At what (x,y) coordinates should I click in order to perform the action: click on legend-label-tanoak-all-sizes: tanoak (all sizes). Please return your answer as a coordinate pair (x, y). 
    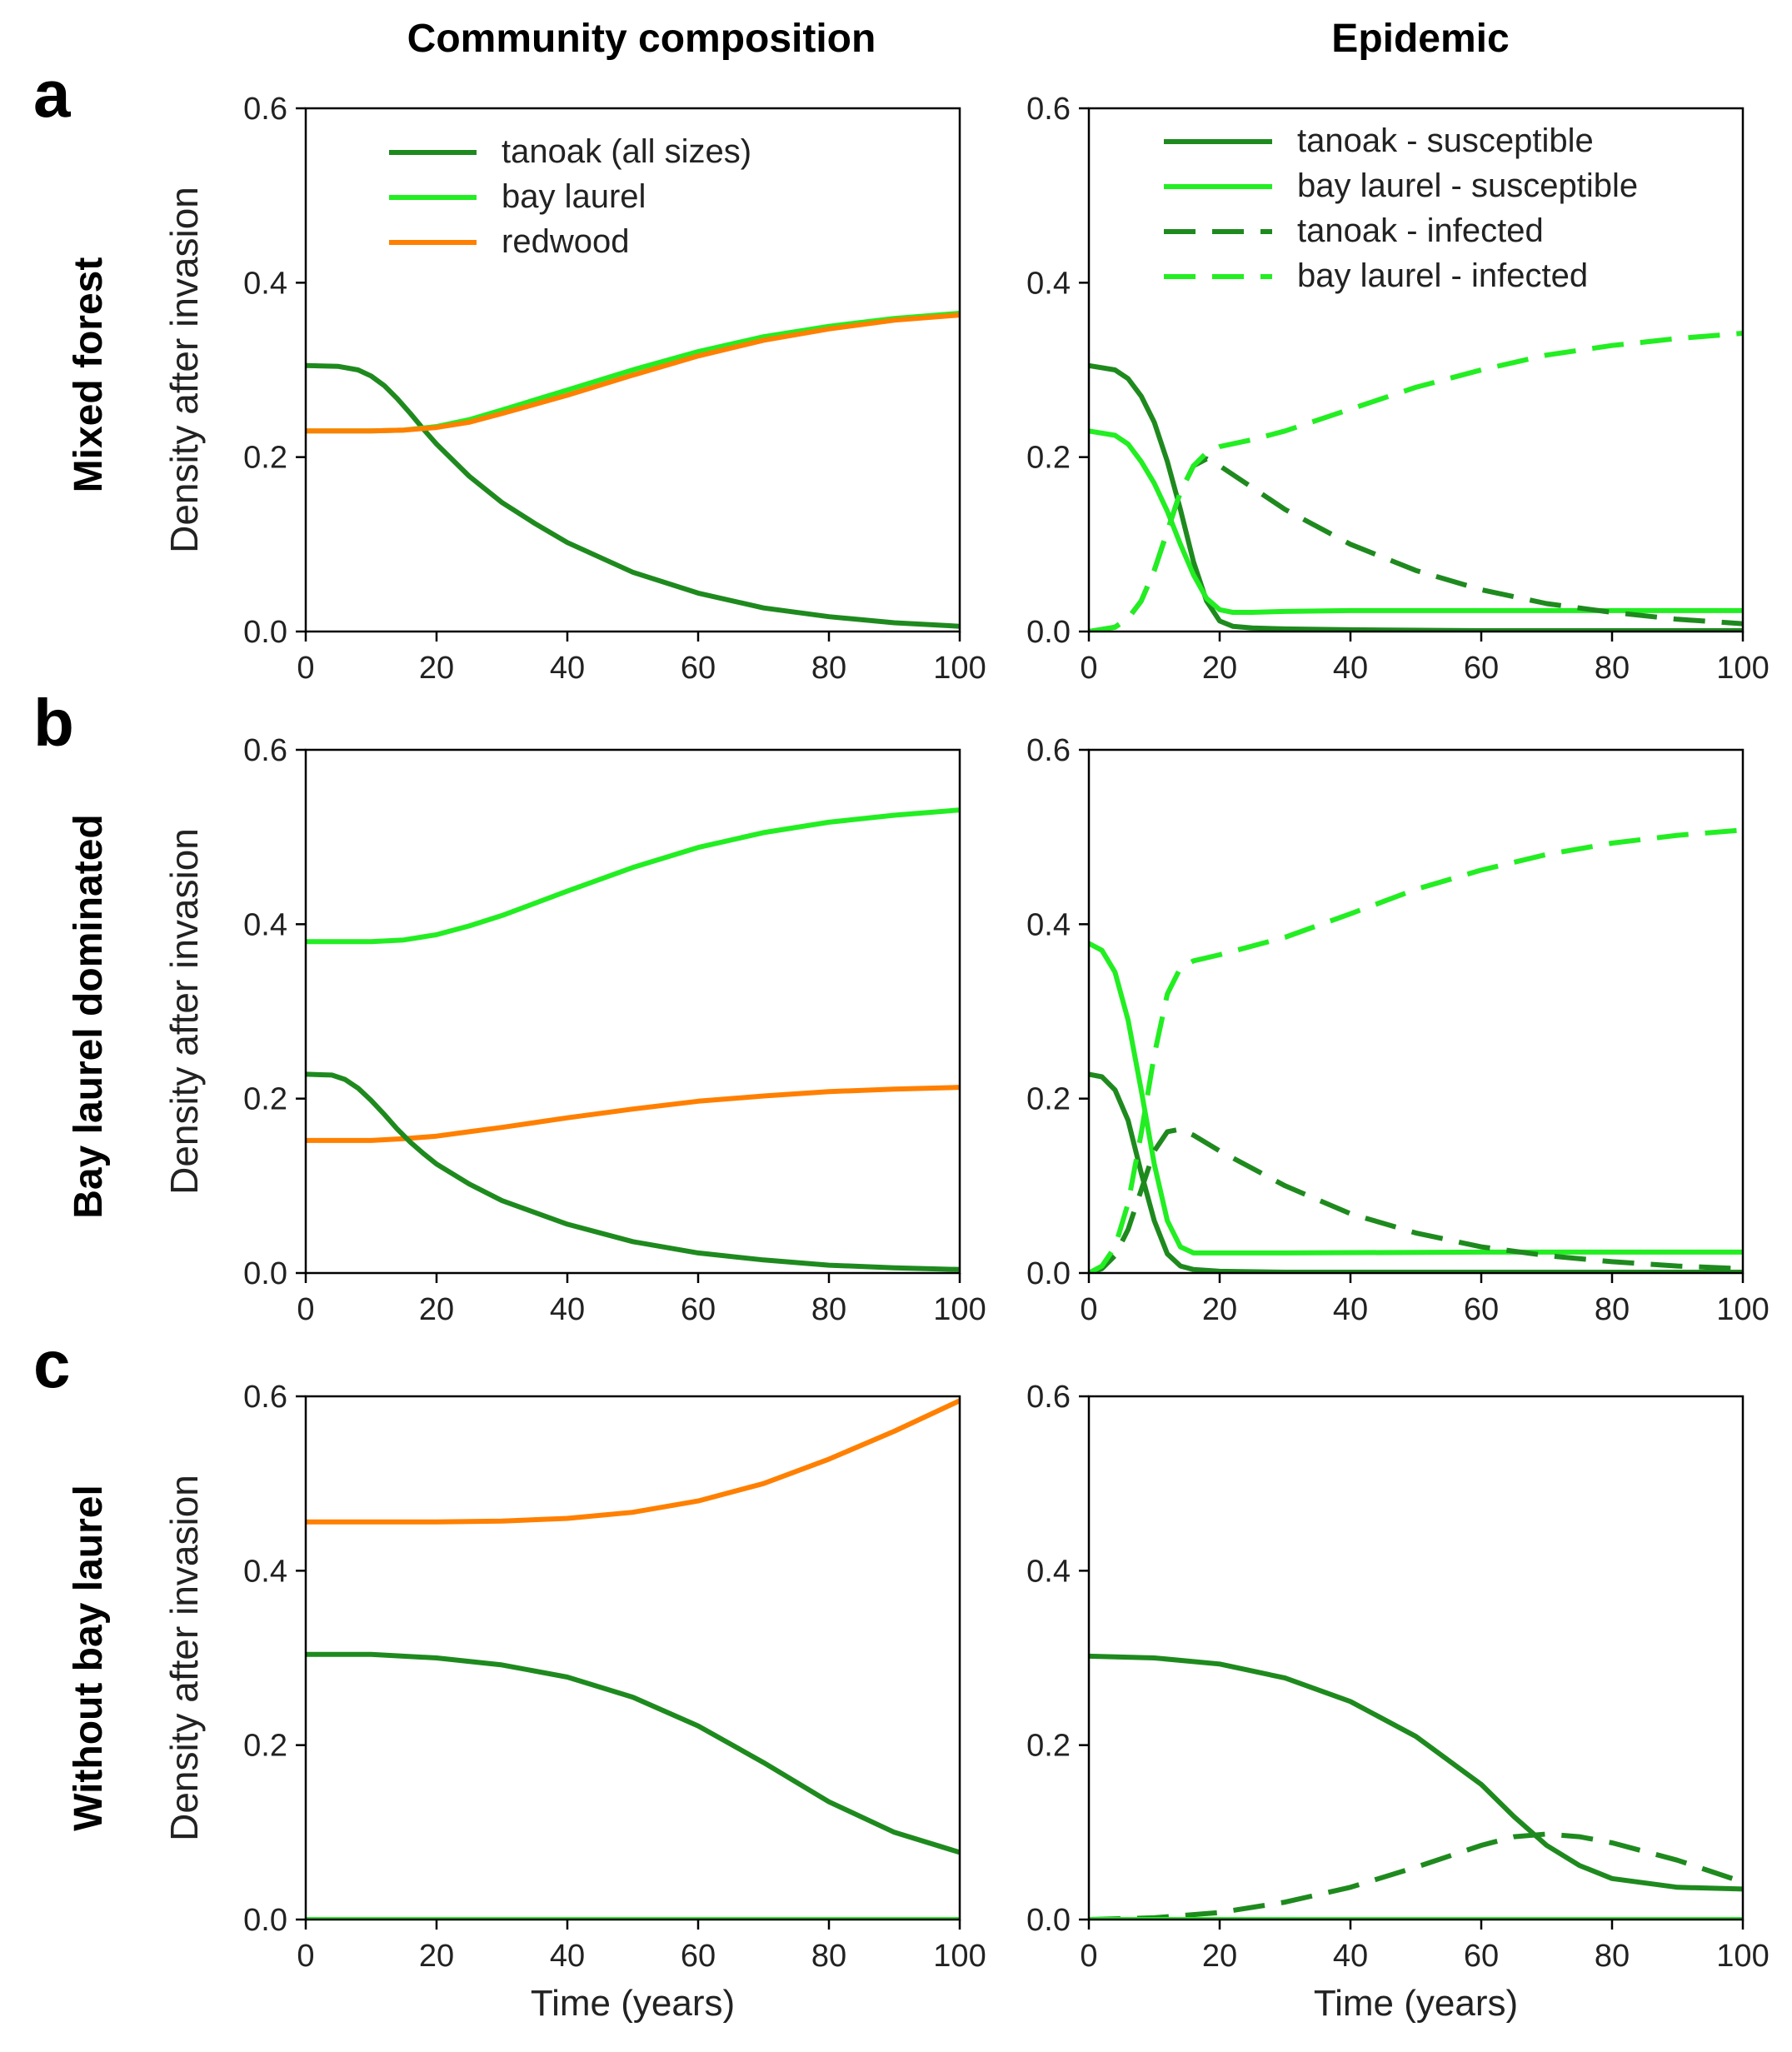
    Looking at the image, I should click on (626, 151).